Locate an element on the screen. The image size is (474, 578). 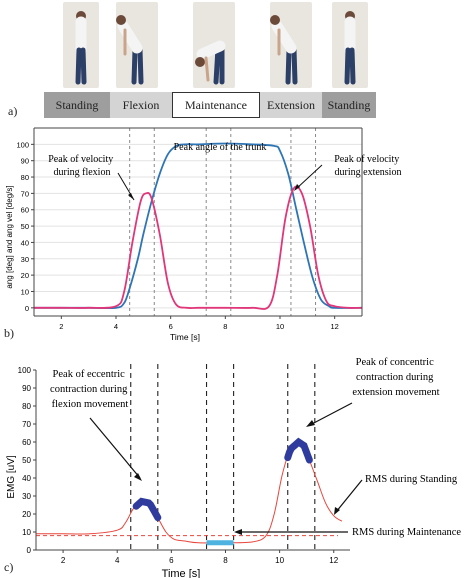
b-annotation-extension: Peak of velocity during extension is located at coordinates (347, 172).